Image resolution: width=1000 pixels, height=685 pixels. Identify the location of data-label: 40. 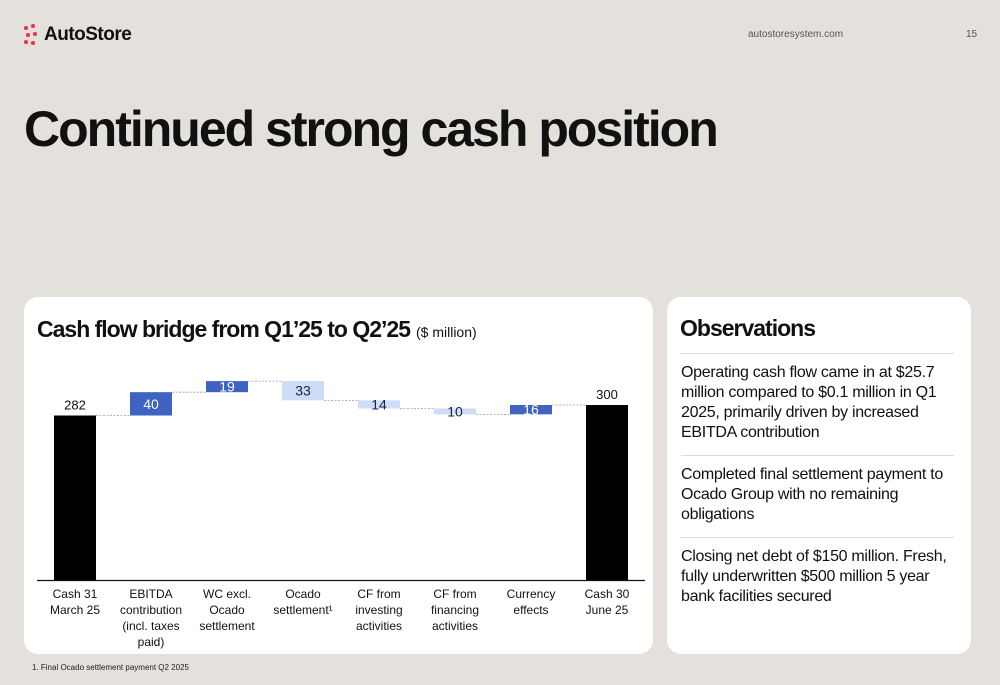
(151, 404).